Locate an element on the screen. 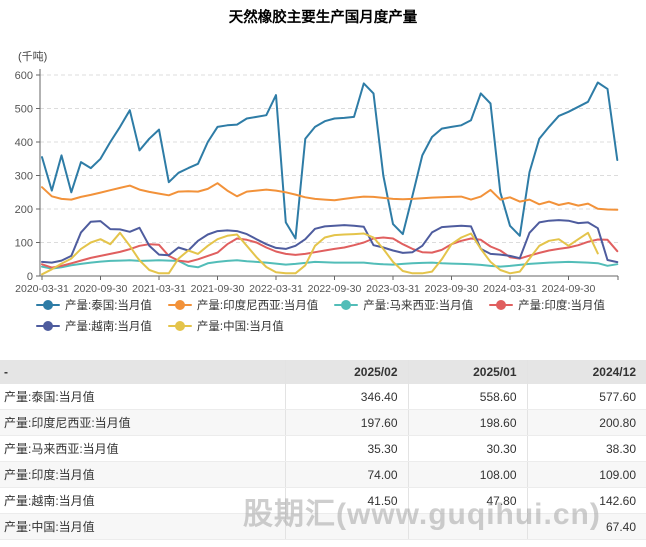  table-row: 产量:中国:当月值 67.40 is located at coordinates (323, 526).